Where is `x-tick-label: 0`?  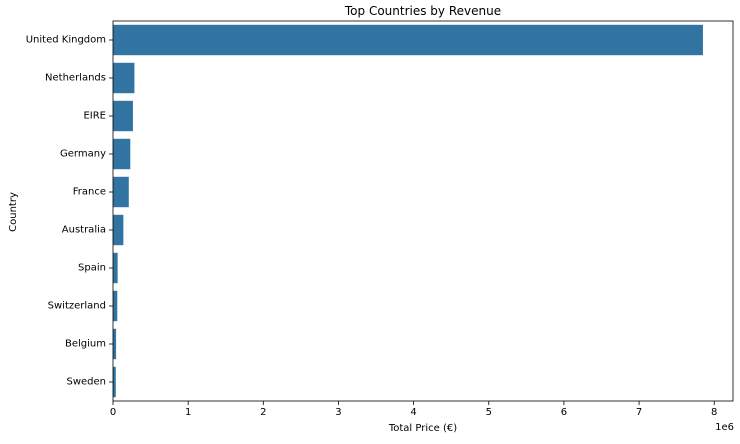
x-tick-label: 0 is located at coordinates (113, 412).